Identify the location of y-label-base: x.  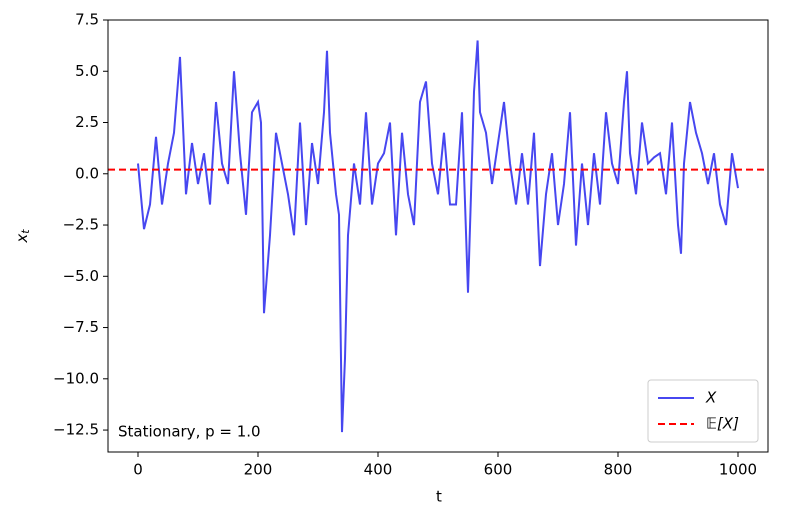
(22, 239).